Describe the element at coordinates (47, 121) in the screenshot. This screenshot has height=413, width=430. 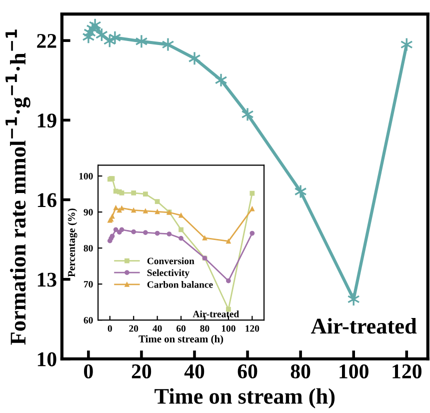
I see `y-tick-label: 19` at that location.